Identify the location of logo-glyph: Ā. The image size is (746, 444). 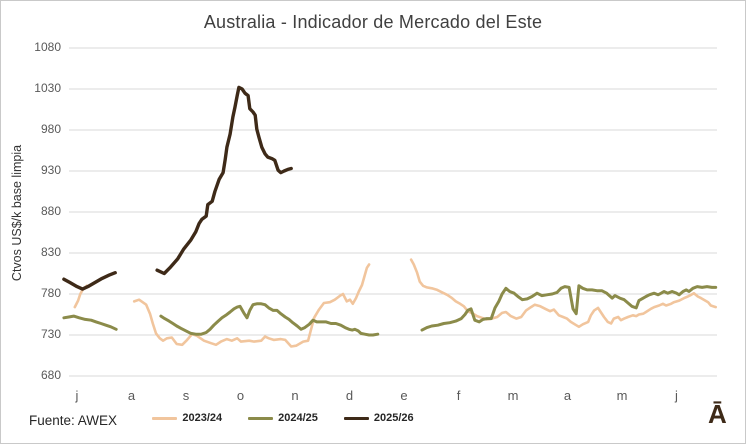
(717, 414).